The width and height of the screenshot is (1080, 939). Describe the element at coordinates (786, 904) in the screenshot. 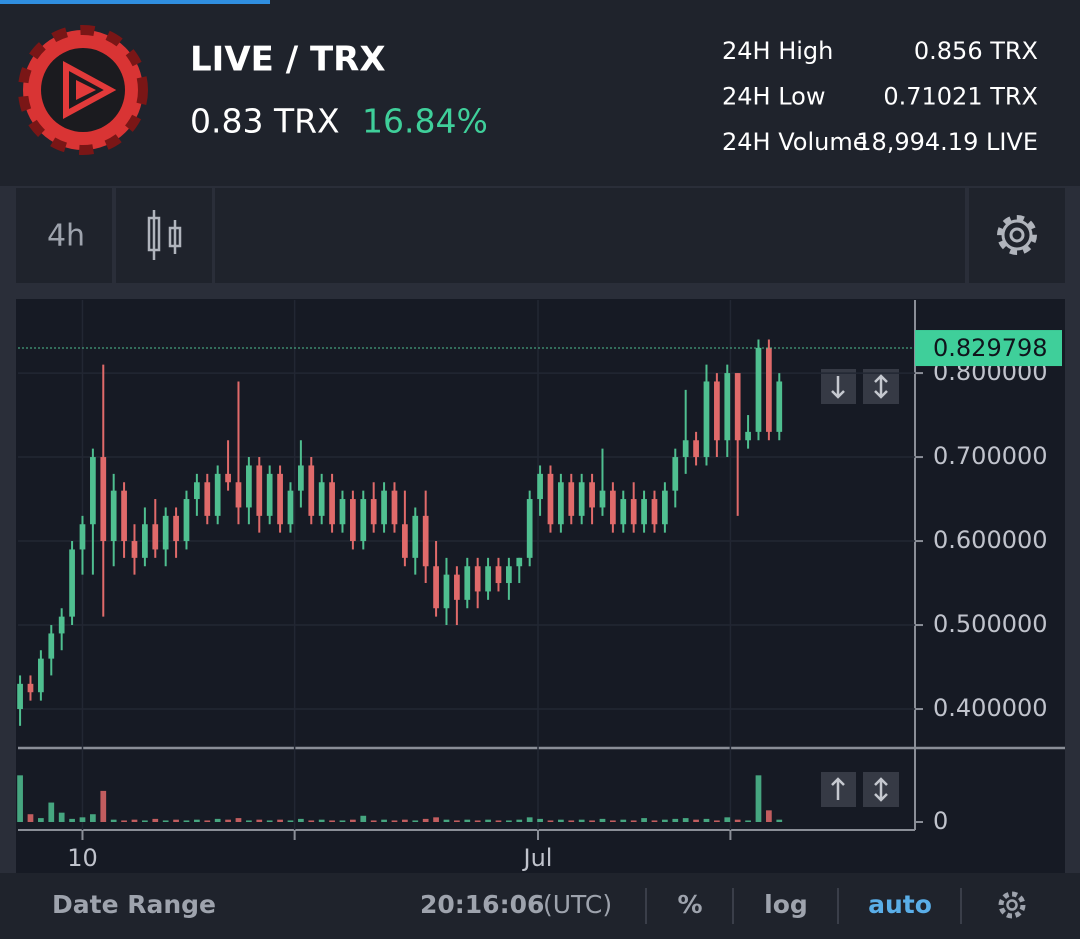

I see `log-toggle: log` at that location.